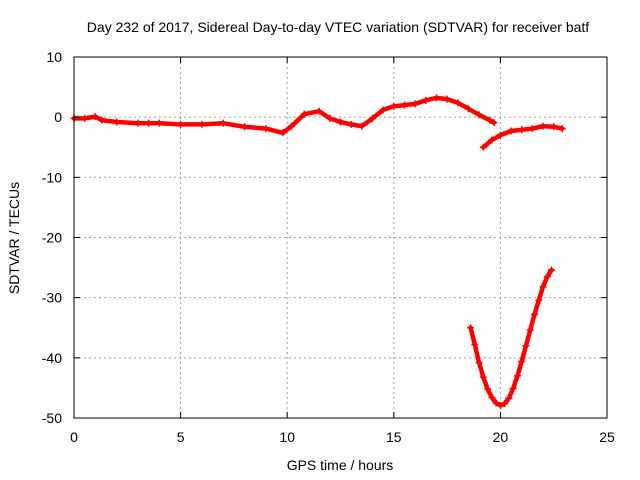  What do you see at coordinates (52, 177) in the screenshot?
I see `y-tick-label: -10` at bounding box center [52, 177].